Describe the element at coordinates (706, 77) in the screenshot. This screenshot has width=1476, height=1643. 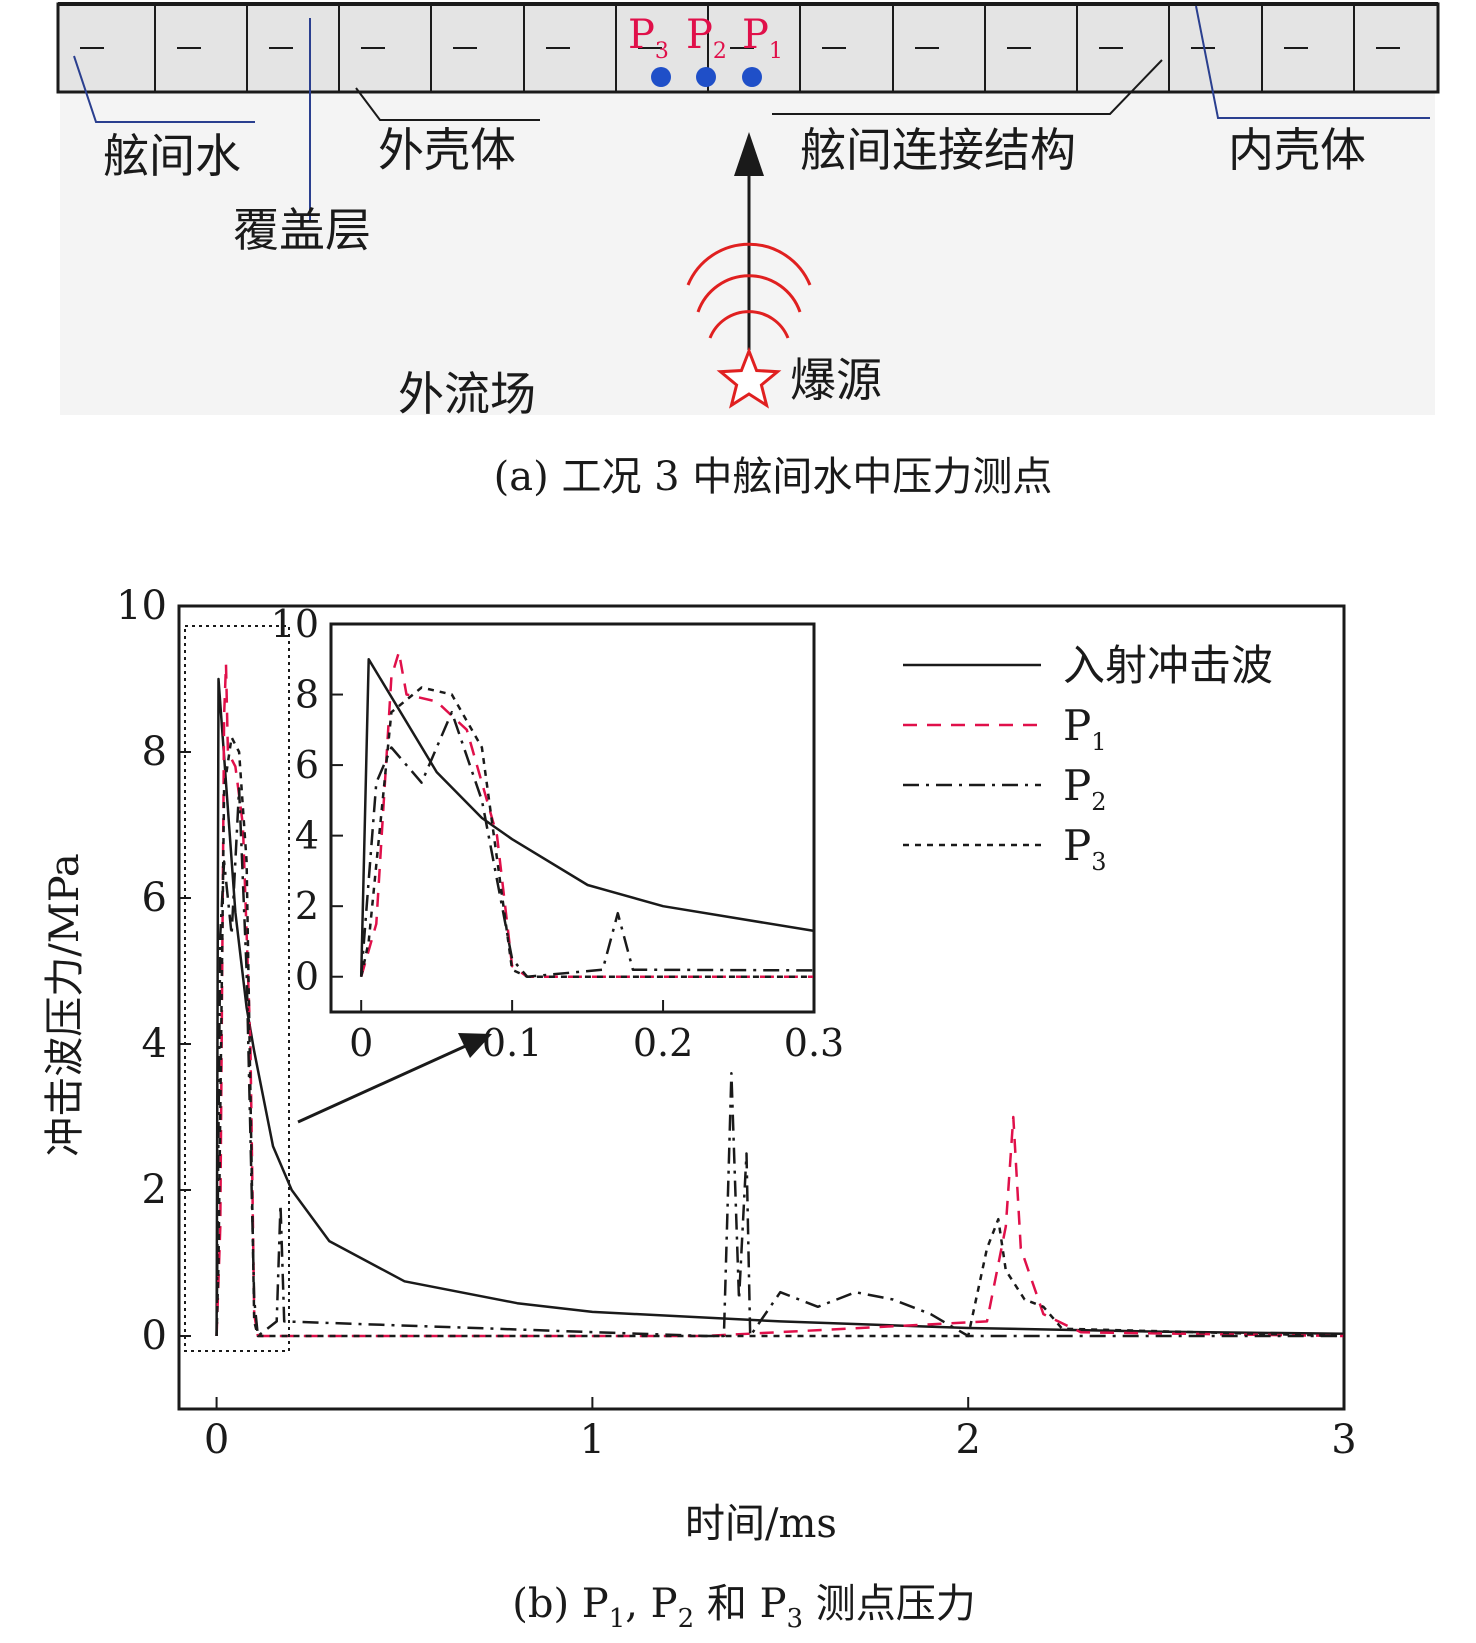
I see `point-p2-dot` at that location.